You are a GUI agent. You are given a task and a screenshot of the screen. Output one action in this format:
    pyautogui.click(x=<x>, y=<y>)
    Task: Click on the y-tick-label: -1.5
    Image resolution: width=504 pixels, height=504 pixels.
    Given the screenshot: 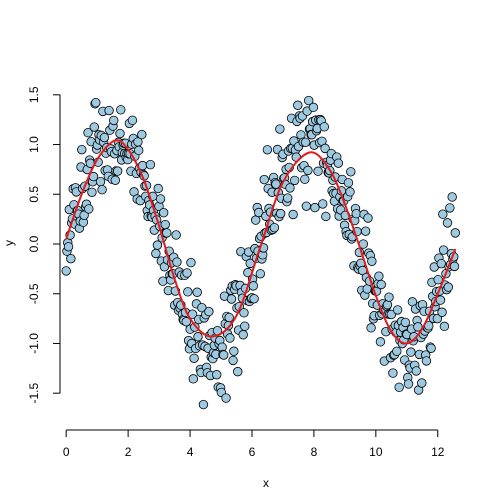 What is the action you would take?
    pyautogui.click(x=34, y=393)
    